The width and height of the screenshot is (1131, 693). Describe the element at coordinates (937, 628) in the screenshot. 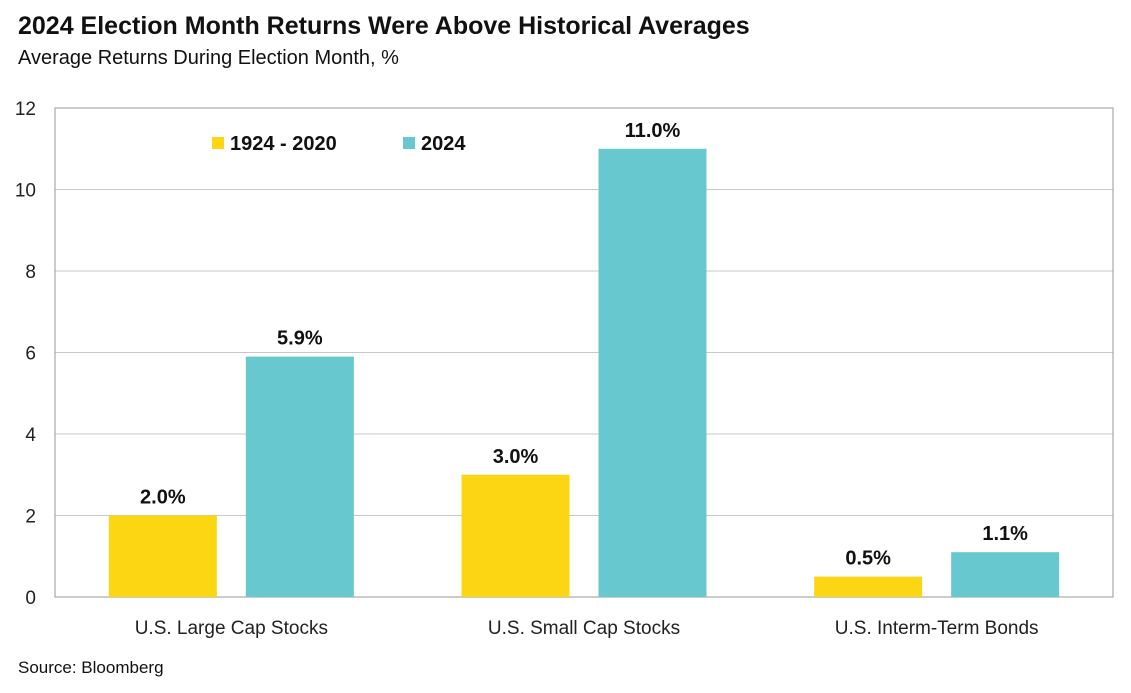

I see `x-category-label: U.S. Interm-Term Bonds` at that location.